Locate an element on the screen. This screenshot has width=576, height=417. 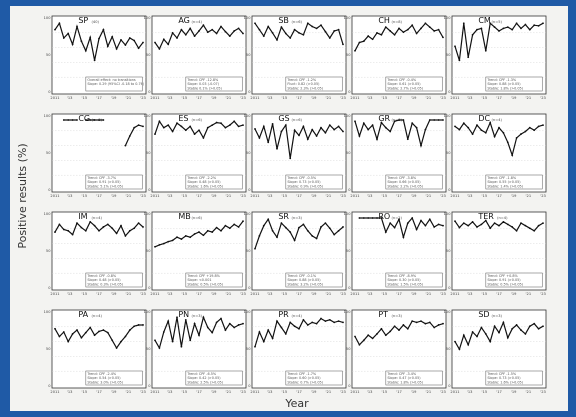
stats-text: Stable: 2.5% (>0.05) is located at coordinates (205, 382).